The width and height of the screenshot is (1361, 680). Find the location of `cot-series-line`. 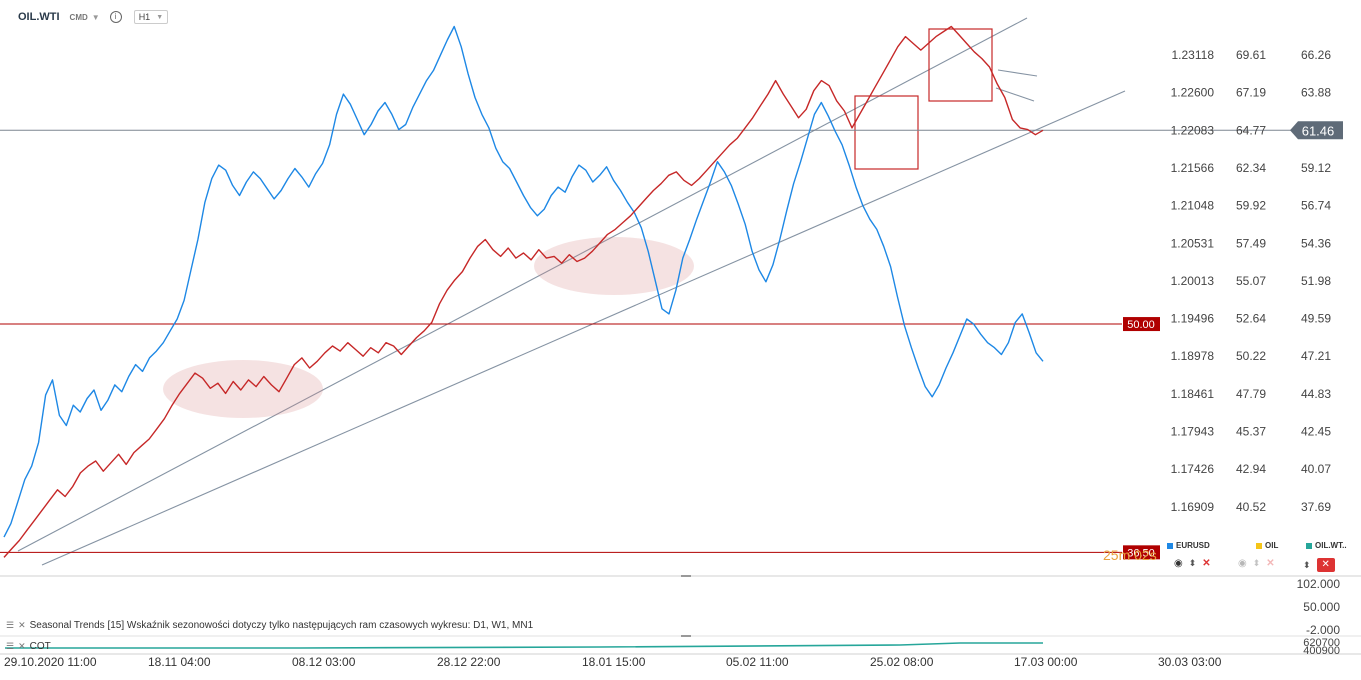

cot-series-line is located at coordinates (524, 645).